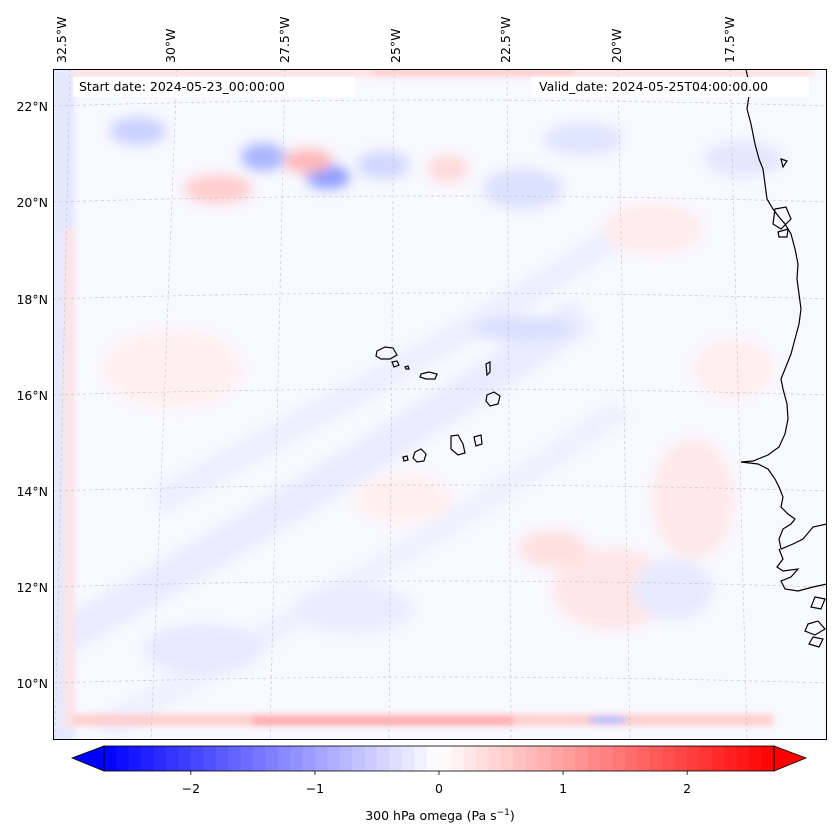 Image resolution: width=837 pixels, height=839 pixels. I want to click on colorbar-label-close: ), so click(512, 816).